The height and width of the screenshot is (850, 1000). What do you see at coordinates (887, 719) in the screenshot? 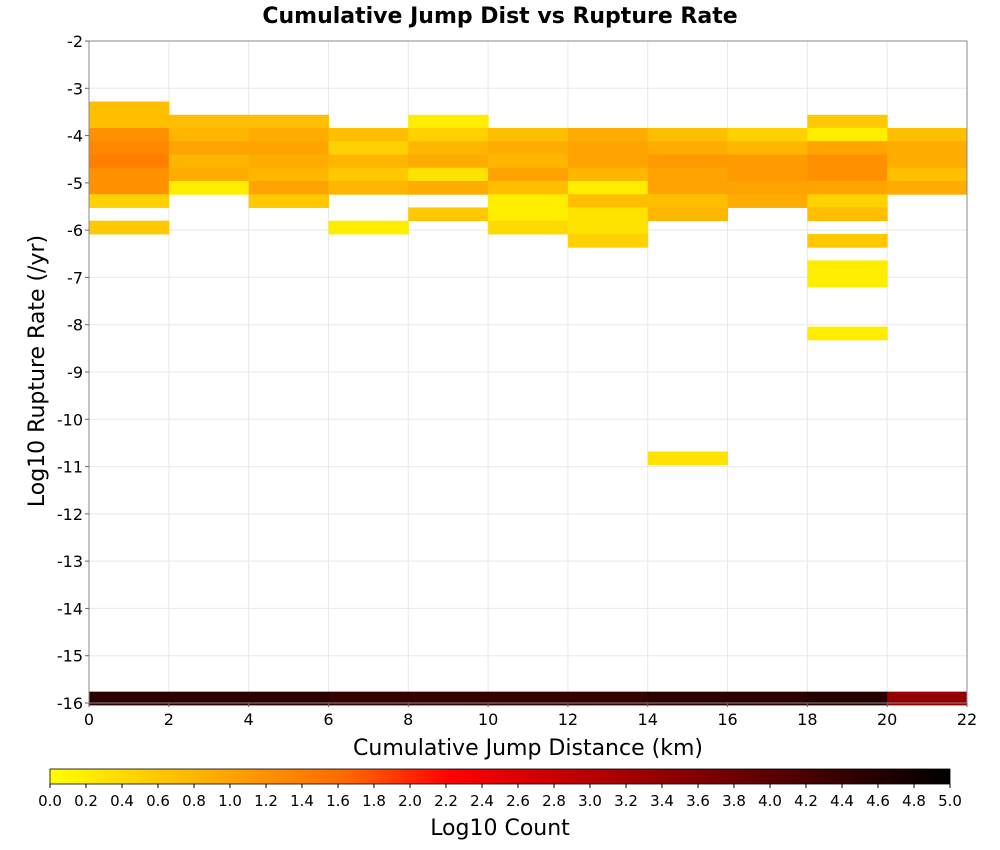
I see `x-tick-label: 20` at bounding box center [887, 719].